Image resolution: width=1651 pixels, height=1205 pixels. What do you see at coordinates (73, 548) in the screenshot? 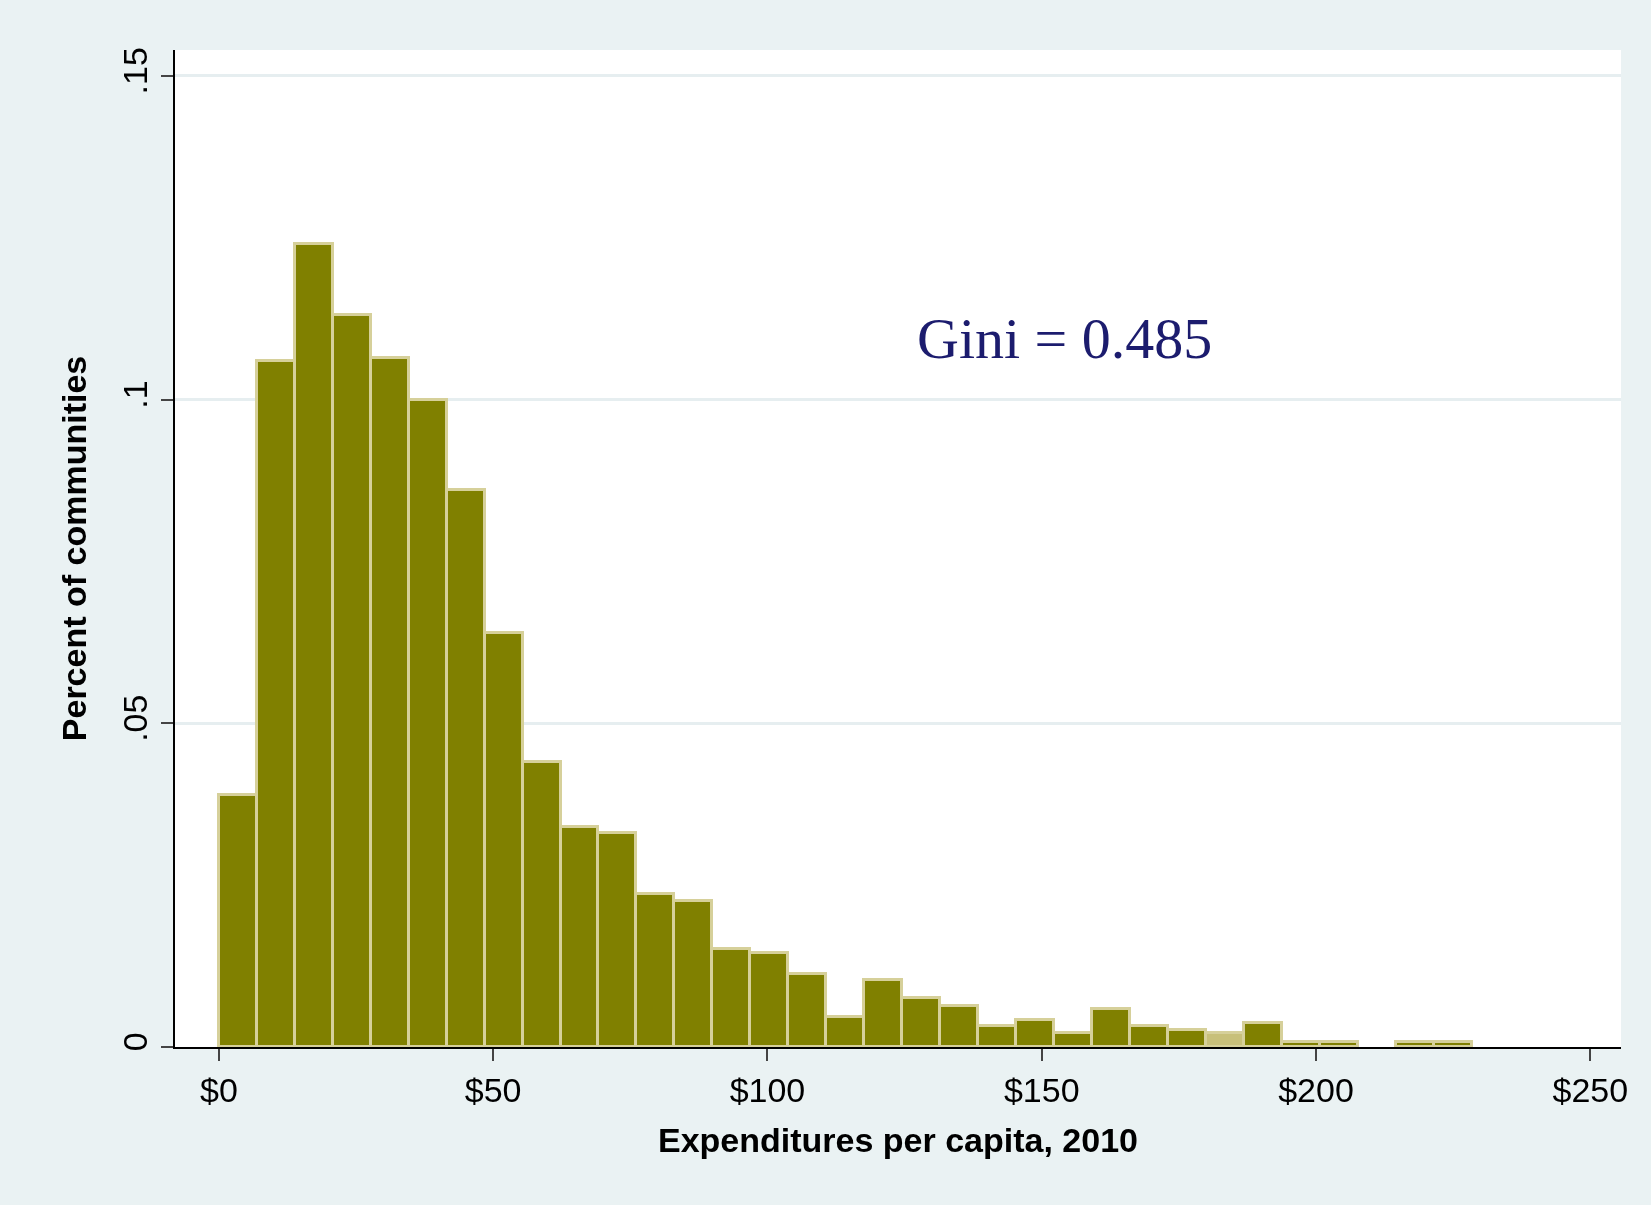
I see `y-axis-title: Percent of communities` at bounding box center [73, 548].